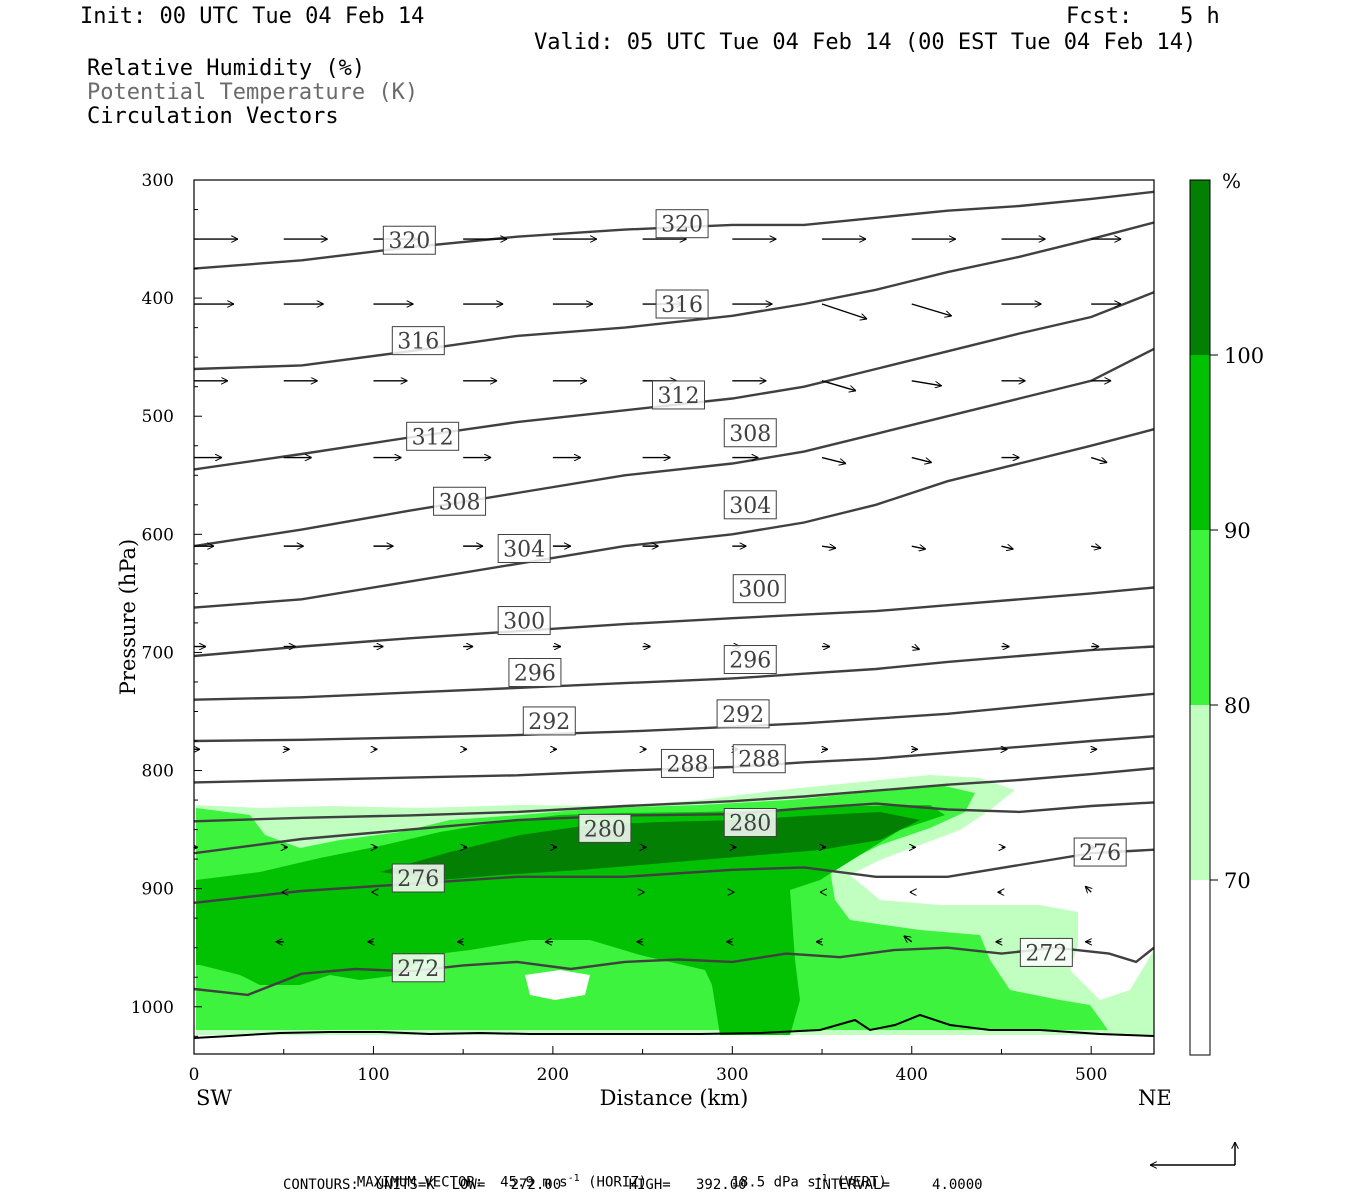  What do you see at coordinates (1200, 16) in the screenshot?
I see `fcst-value: 5 h` at bounding box center [1200, 16].